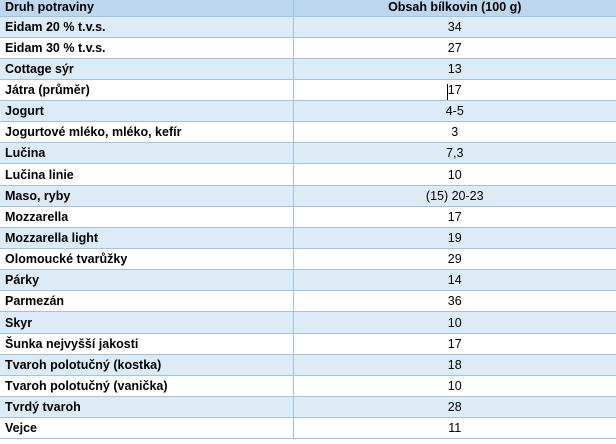  I want to click on table-row: Cottage sýr 13, so click(308, 69).